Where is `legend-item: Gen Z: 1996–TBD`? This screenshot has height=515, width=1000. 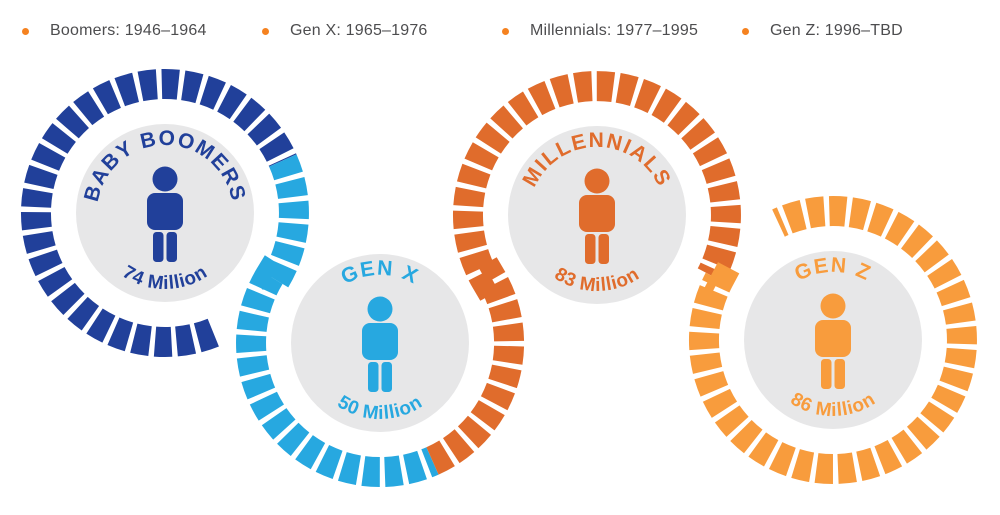 legend-item: Gen Z: 1996–TBD is located at coordinates (822, 31).